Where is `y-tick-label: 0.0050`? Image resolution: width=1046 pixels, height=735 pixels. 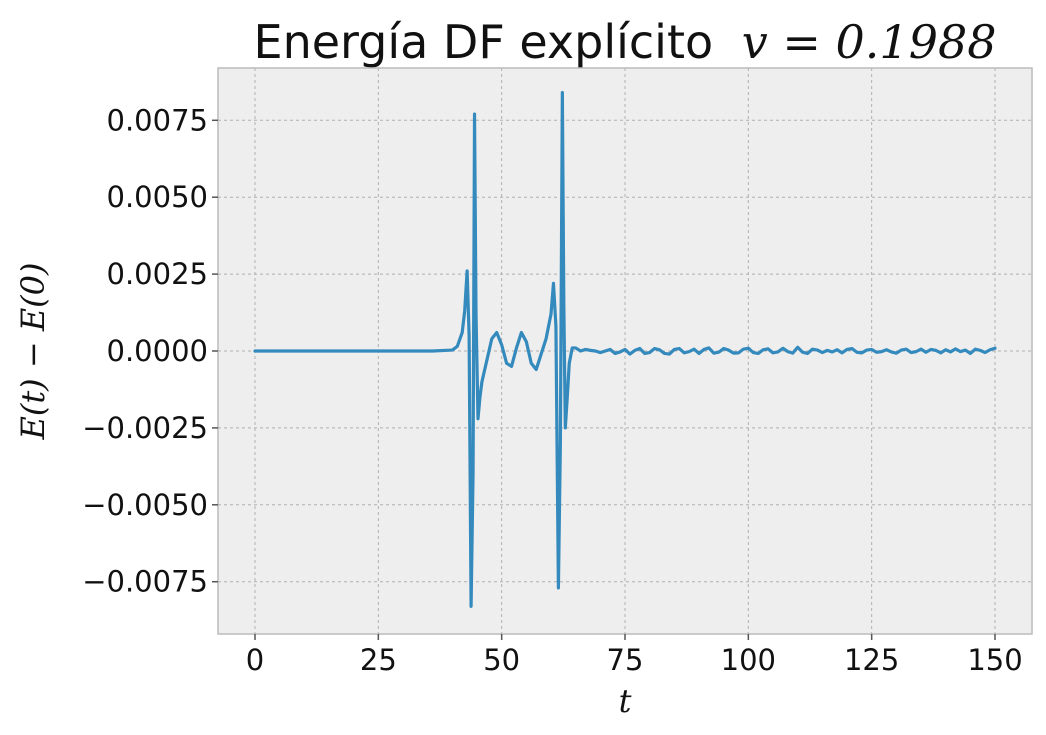
y-tick-label: 0.0050 is located at coordinates (157, 197).